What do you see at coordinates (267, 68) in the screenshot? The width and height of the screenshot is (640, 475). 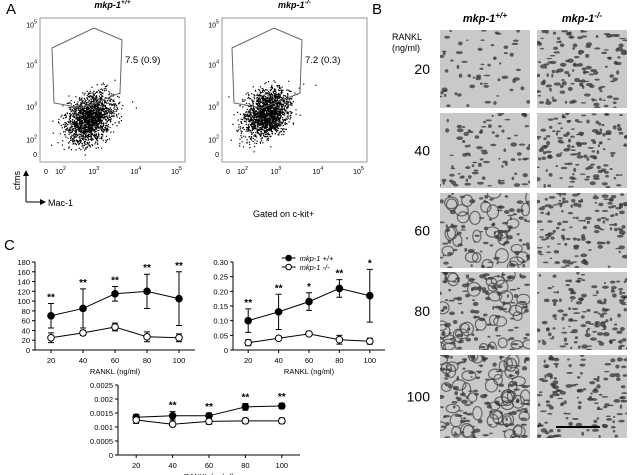 I see `gate` at bounding box center [267, 68].